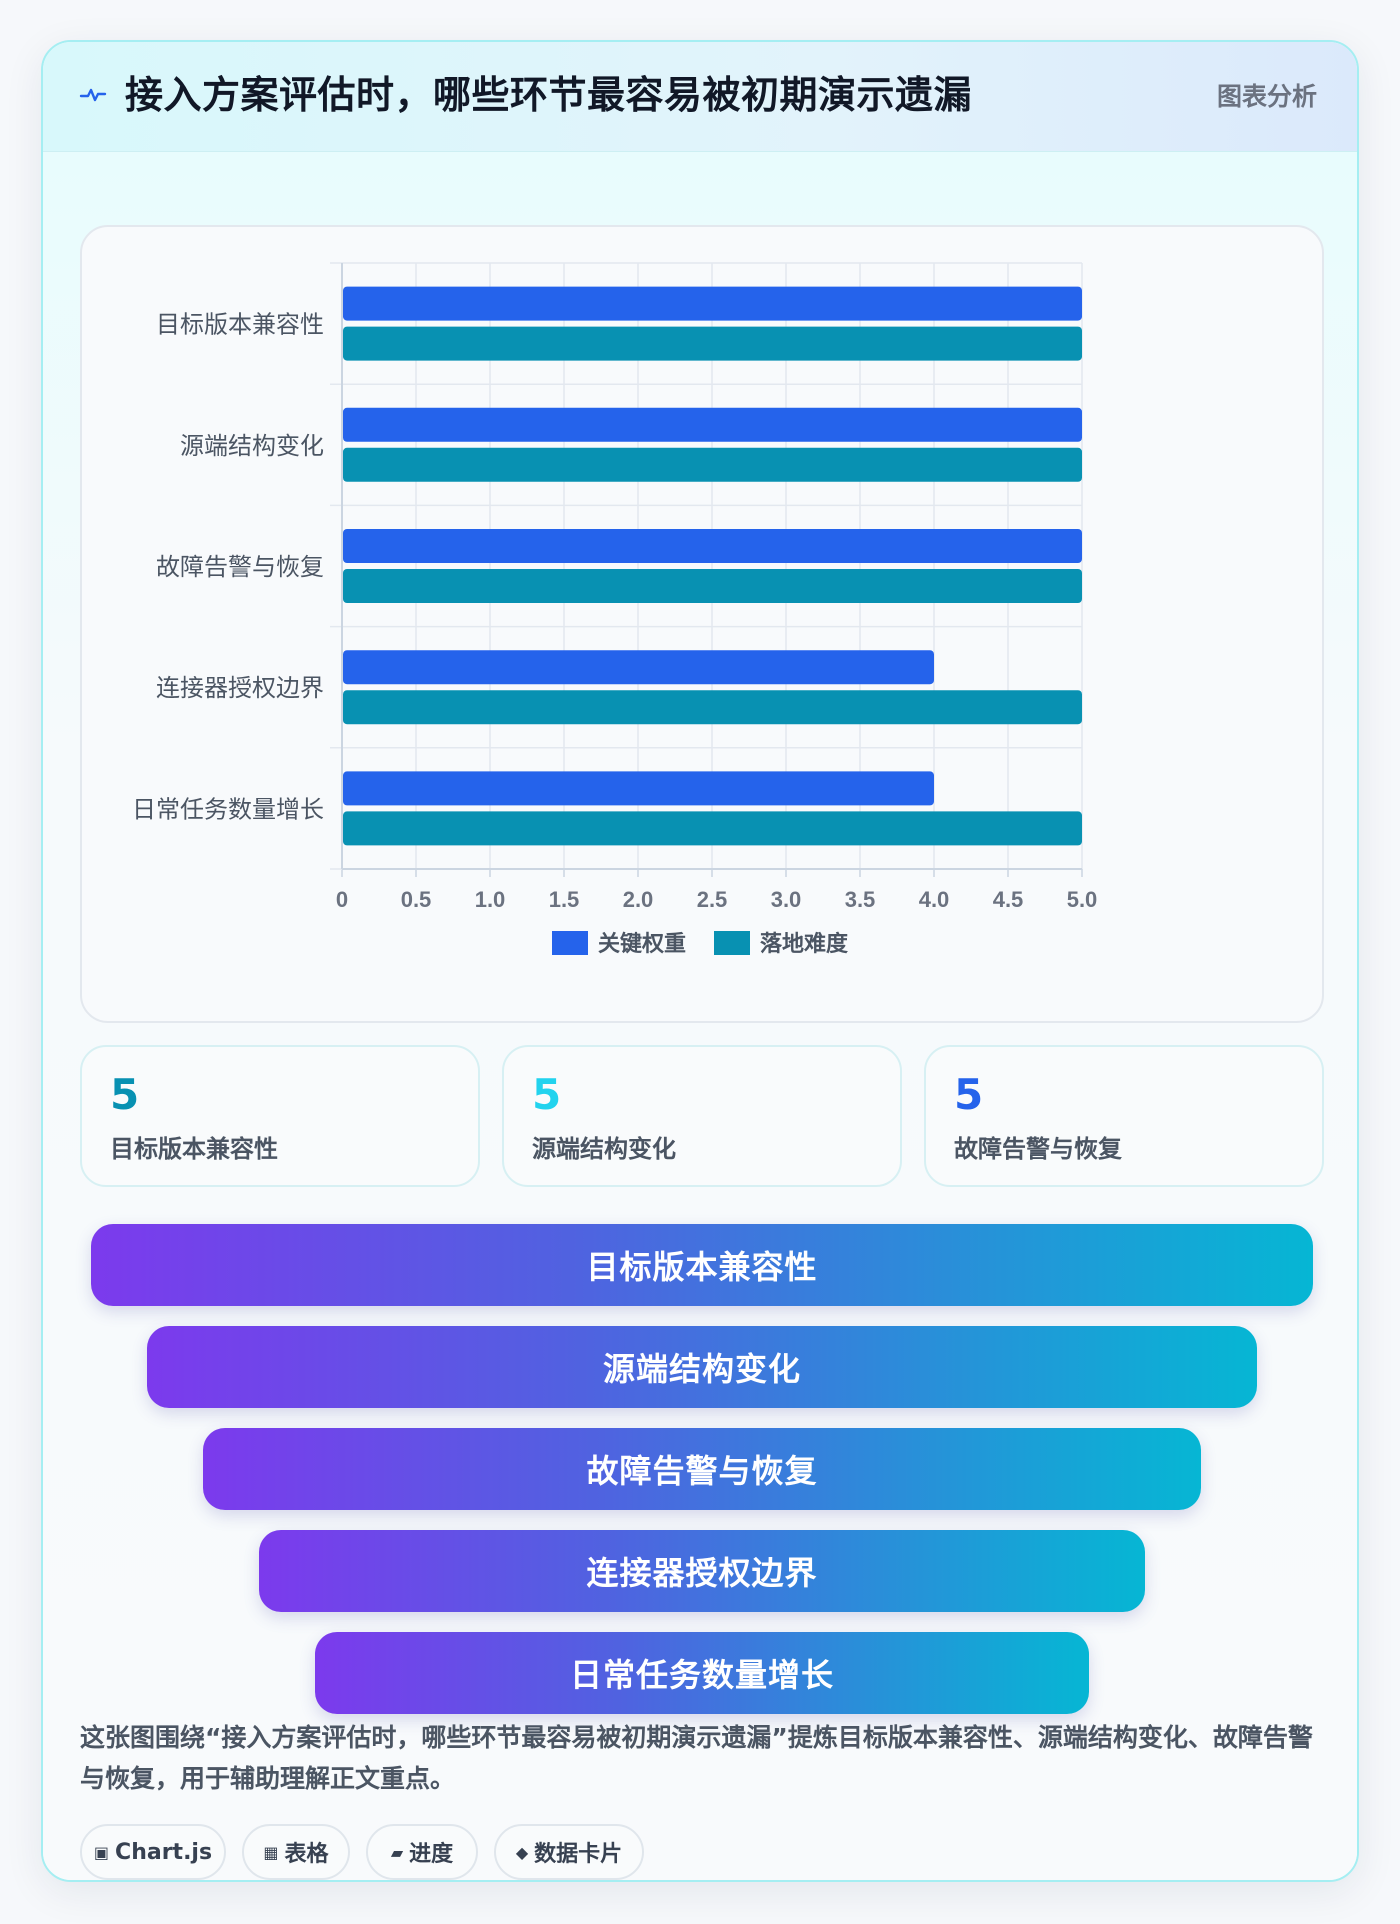 The image size is (1400, 1924). I want to click on stat-label: 故障告警与恢复, so click(1038, 1149).